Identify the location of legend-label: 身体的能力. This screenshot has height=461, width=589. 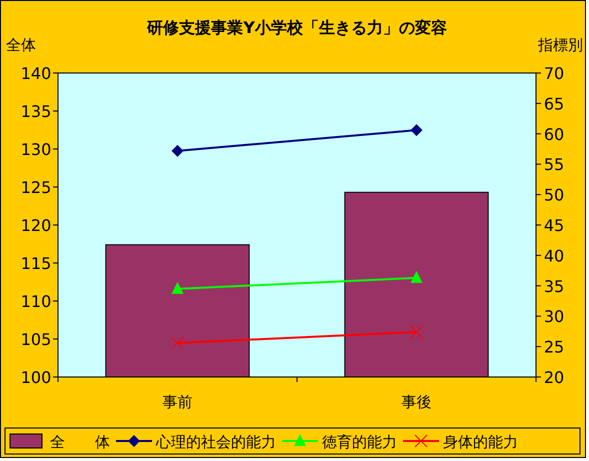
(480, 442).